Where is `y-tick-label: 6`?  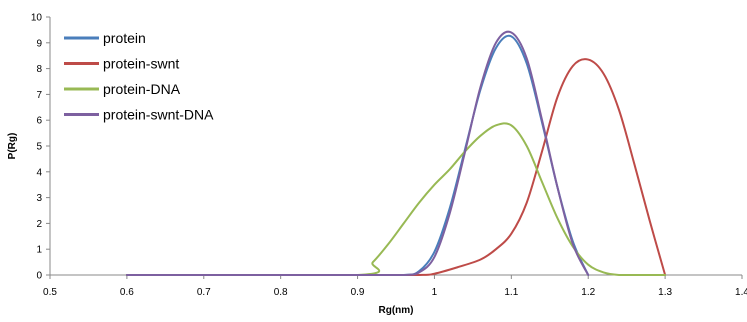 y-tick-label: 6 is located at coordinates (39, 121).